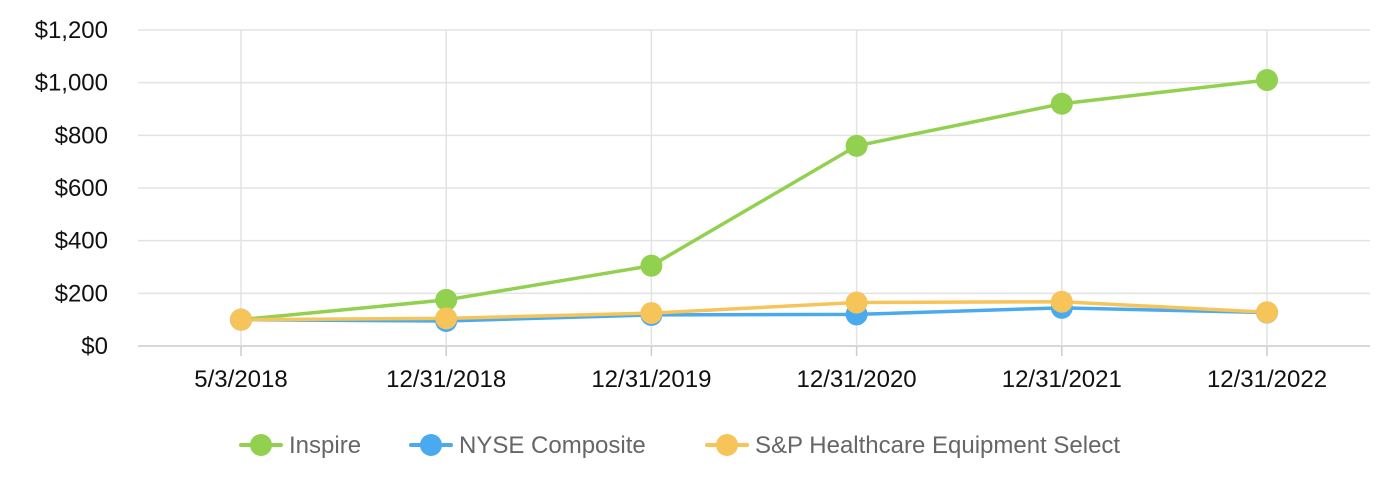 This screenshot has height=500, width=1400. What do you see at coordinates (71, 30) in the screenshot?
I see `y-tick-label: $1,200` at bounding box center [71, 30].